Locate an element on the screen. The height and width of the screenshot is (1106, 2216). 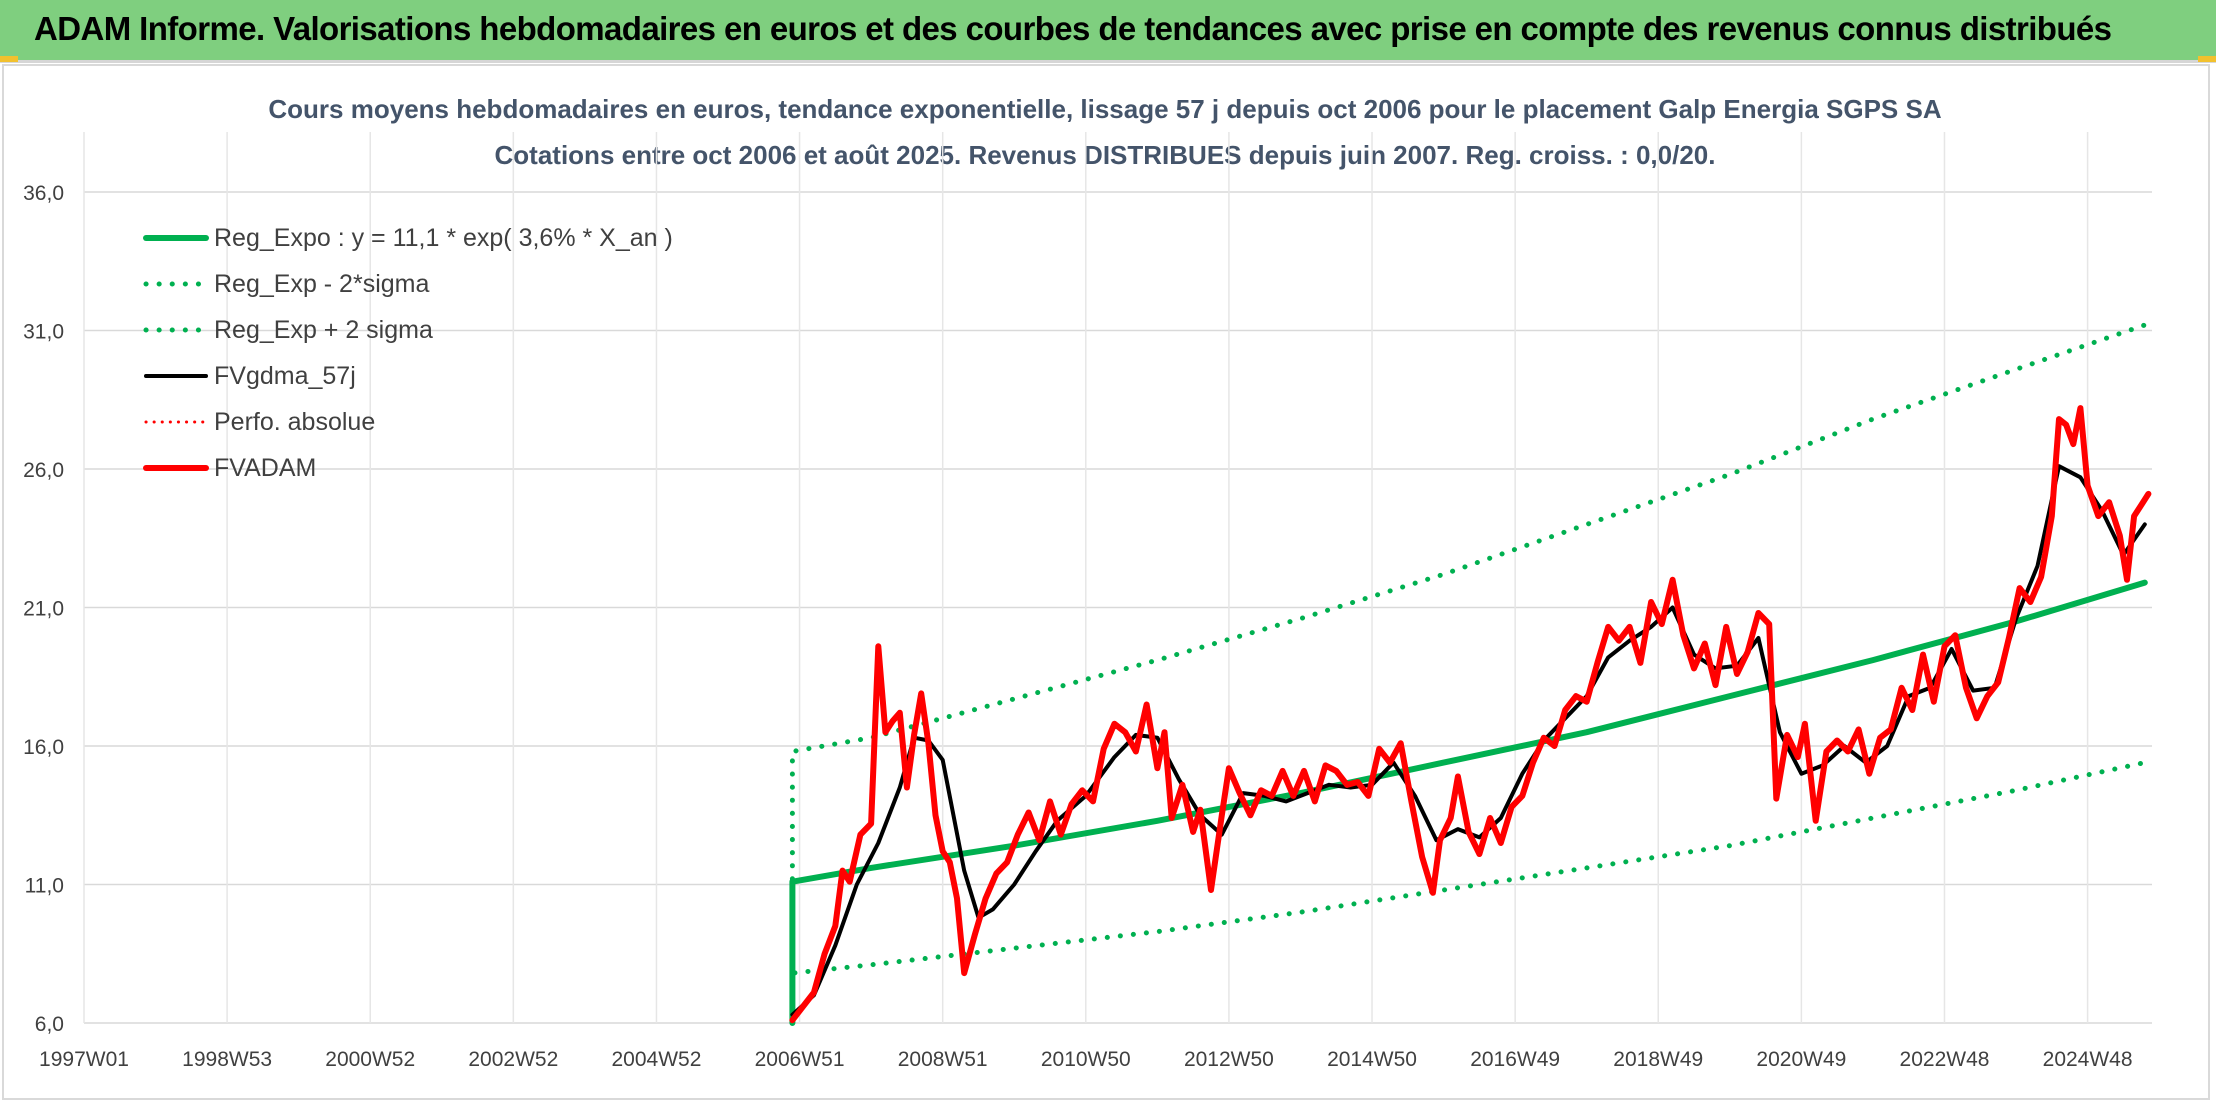
y-tick-label: 36,0 is located at coordinates (43, 193).